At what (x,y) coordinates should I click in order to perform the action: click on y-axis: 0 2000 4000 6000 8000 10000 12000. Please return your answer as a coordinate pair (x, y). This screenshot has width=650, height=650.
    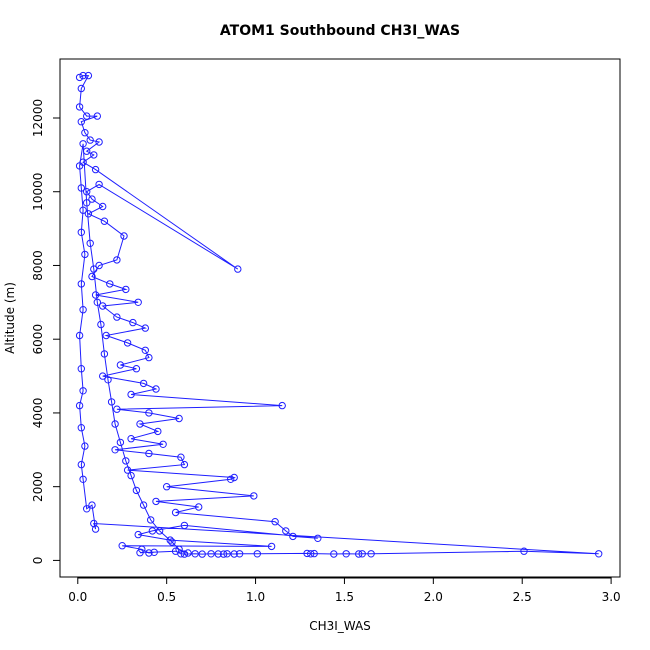
    Looking at the image, I should click on (46, 331).